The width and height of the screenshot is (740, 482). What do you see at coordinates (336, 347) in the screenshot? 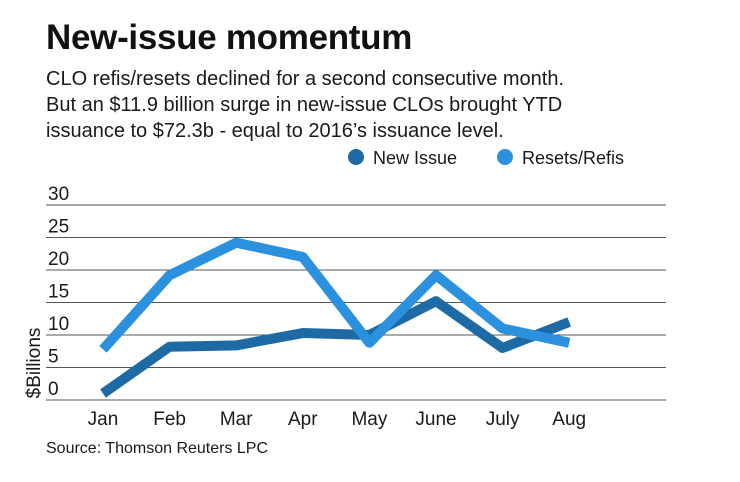
I see `series-line-new-issue` at bounding box center [336, 347].